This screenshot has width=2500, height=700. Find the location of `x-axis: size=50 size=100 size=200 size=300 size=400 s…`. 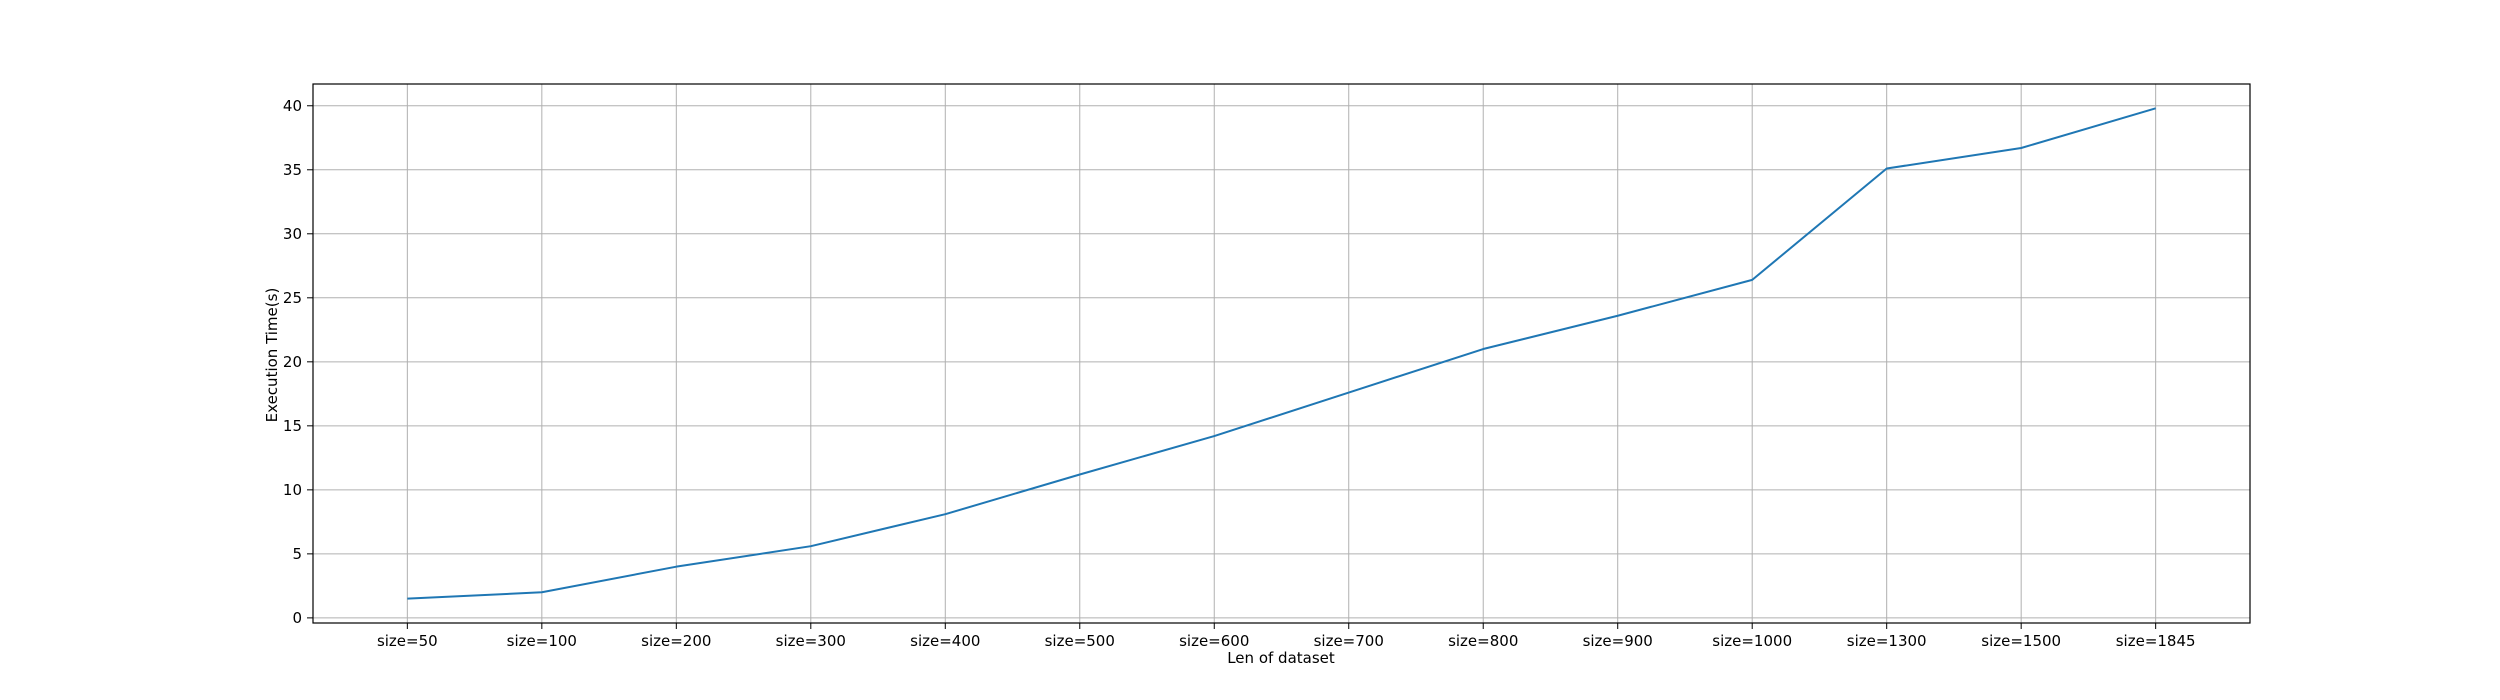

x-axis: size=50 size=100 size=200 size=300 size=400 s… is located at coordinates (1286, 636).